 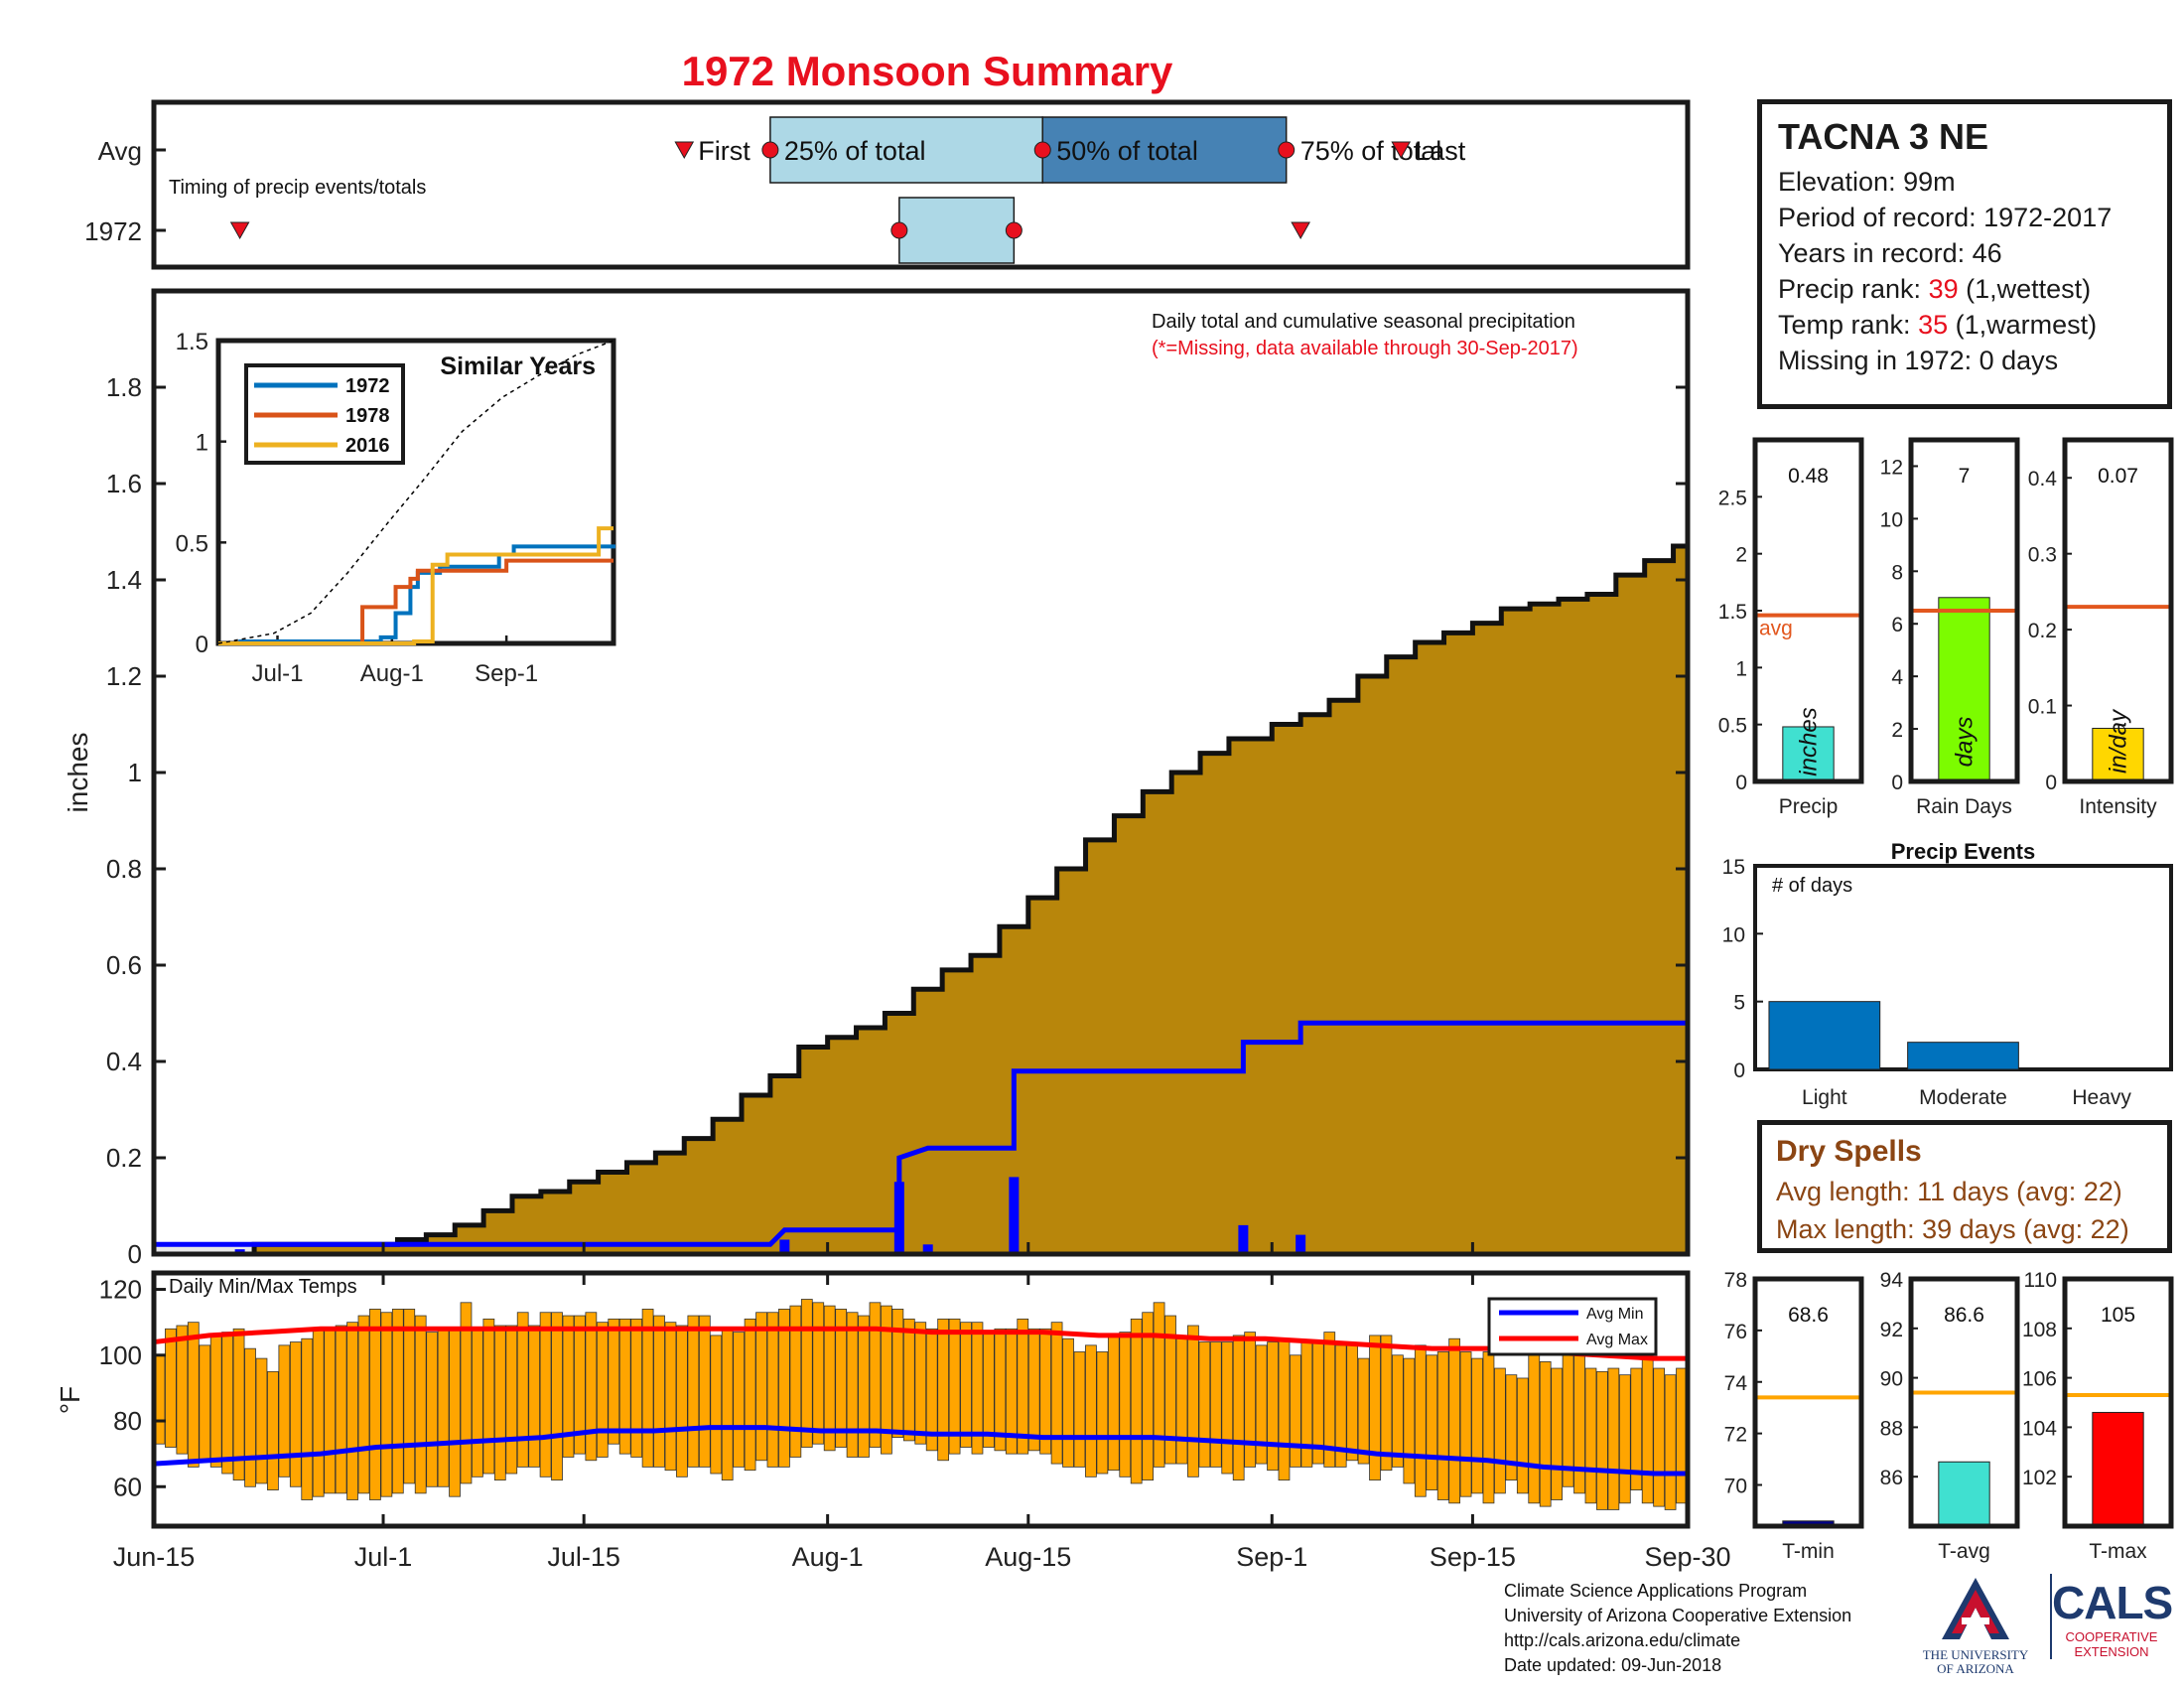 I want to click on timing-label-p75: 75% of total, so click(x=1371, y=151).